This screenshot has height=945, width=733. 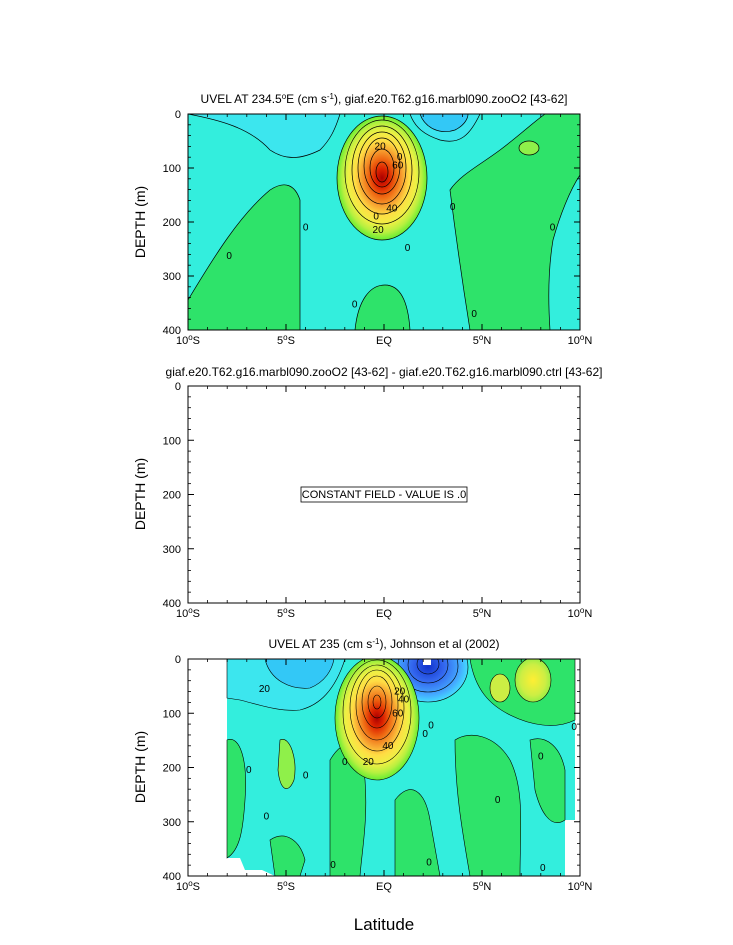 What do you see at coordinates (140, 767) in the screenshot?
I see `panel-3-ylabel: DEPTH (m)` at bounding box center [140, 767].